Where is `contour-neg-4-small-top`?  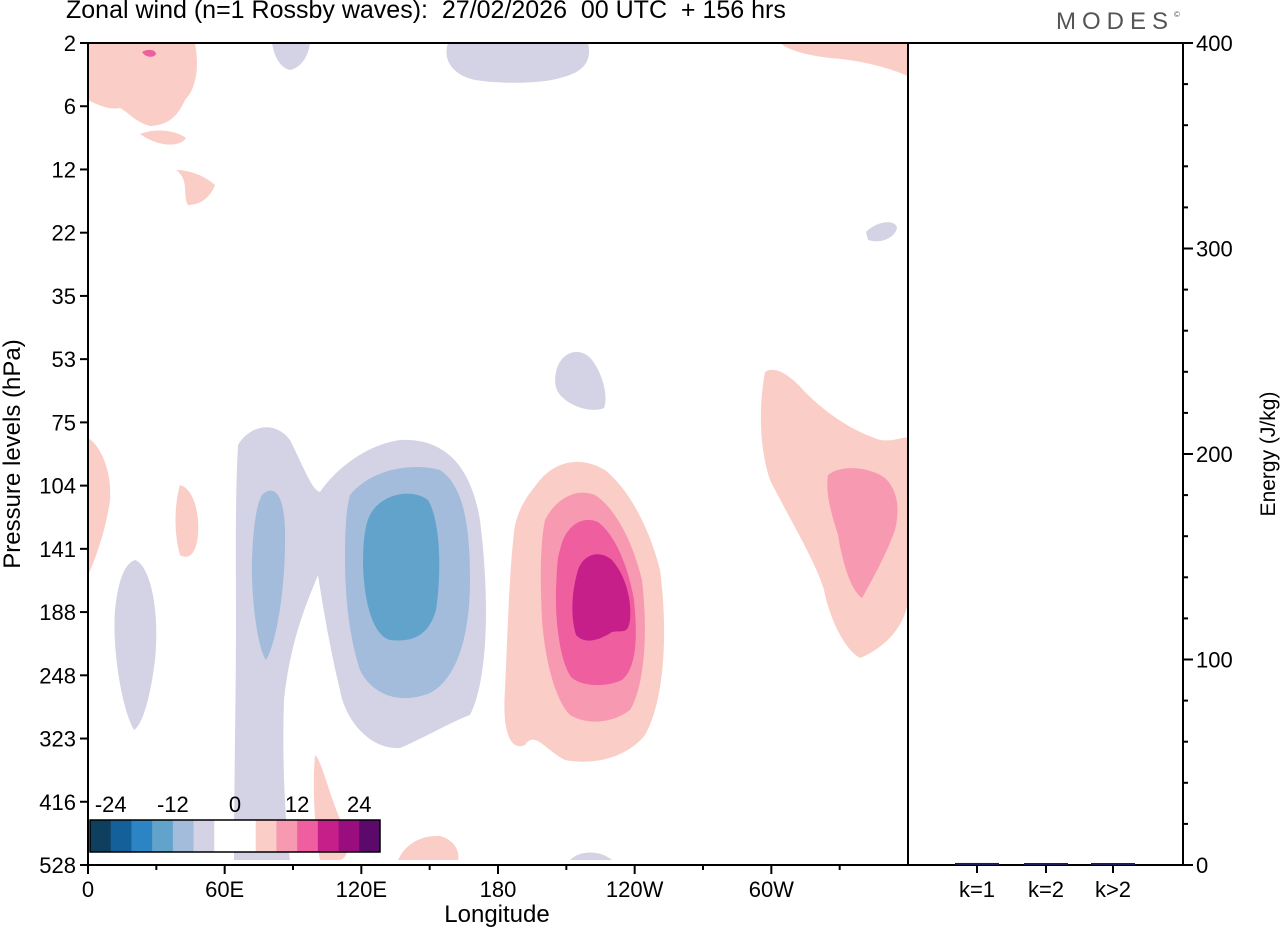
contour-neg-4-small-top is located at coordinates (291, 56).